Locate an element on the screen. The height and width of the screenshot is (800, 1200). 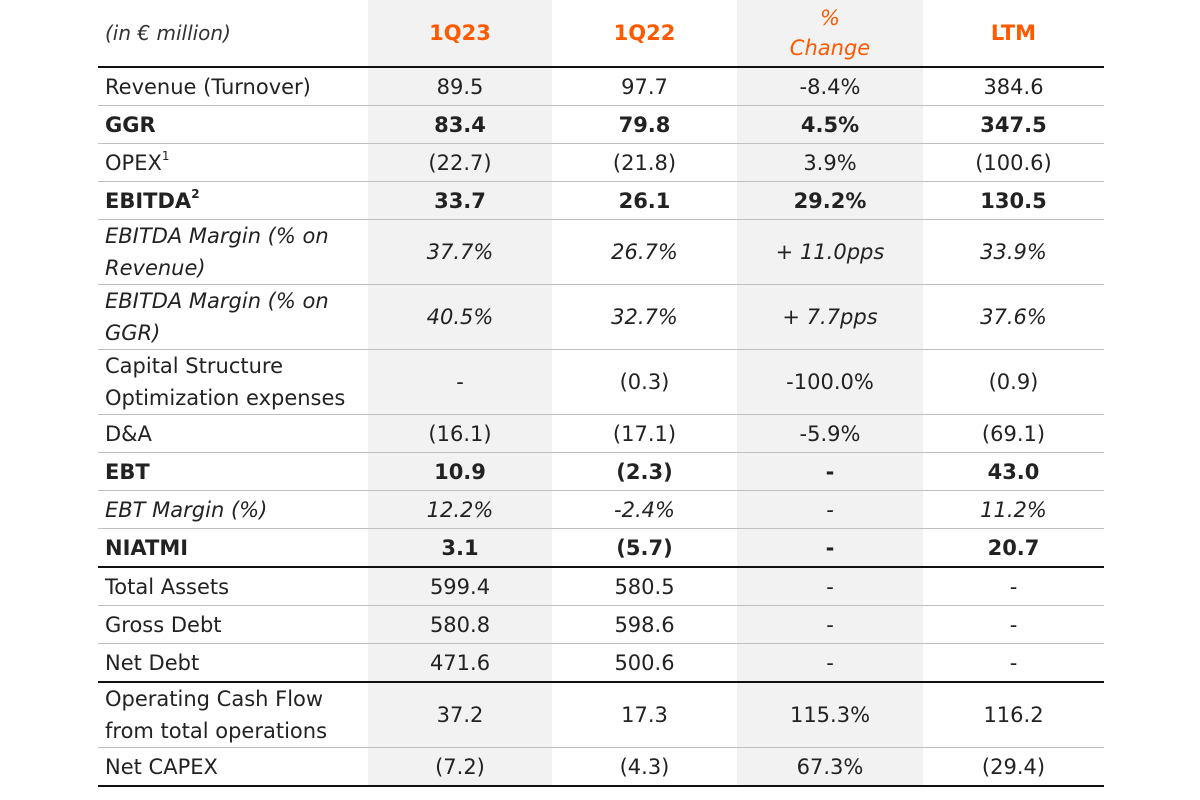
cell-1q23: 10.9 is located at coordinates (460, 471).